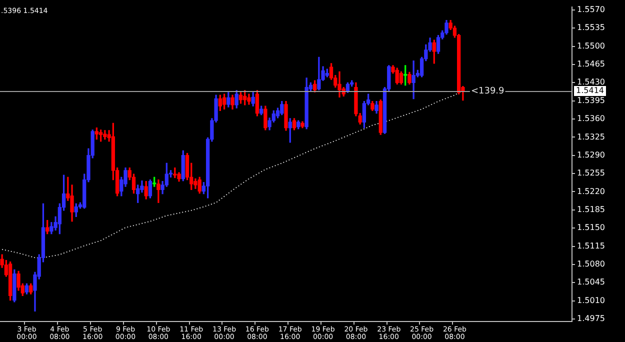  Describe the element at coordinates (591, 45) in the screenshot. I see `y-tick-label: 1.5500` at that location.